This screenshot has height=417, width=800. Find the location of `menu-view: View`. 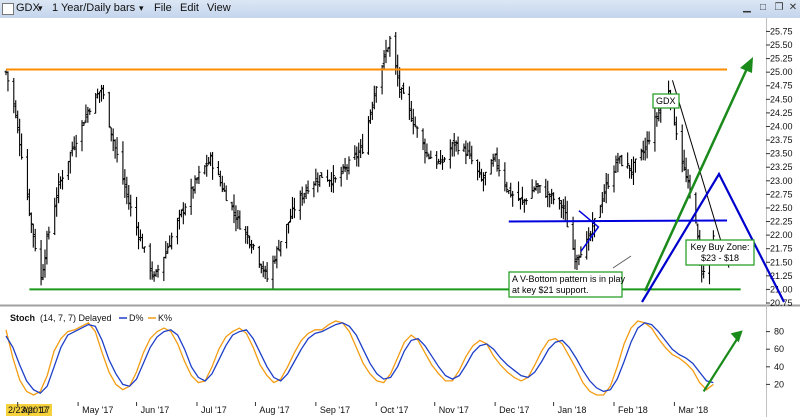

menu-view: View is located at coordinates (219, 8).